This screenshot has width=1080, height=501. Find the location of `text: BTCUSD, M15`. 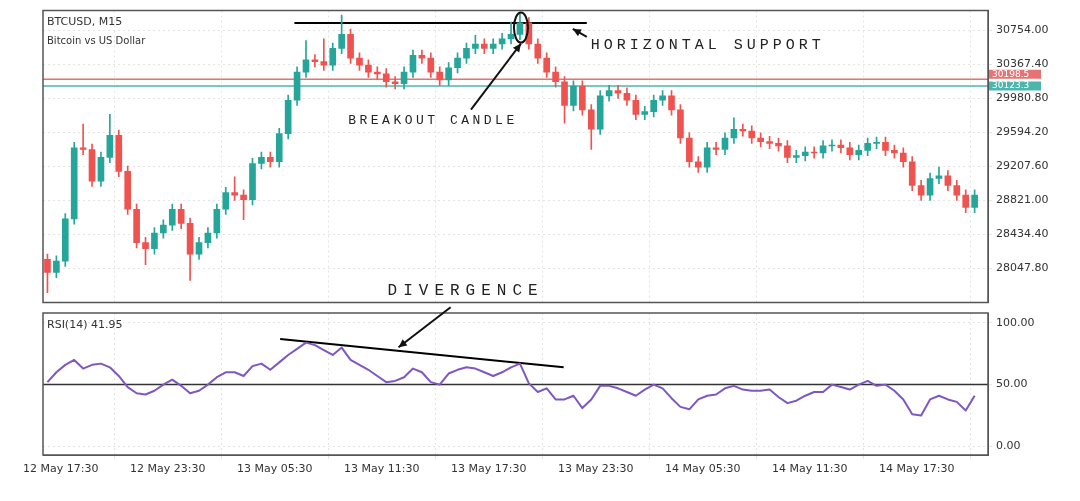

text: BTCUSD, M15 is located at coordinates (85, 22).